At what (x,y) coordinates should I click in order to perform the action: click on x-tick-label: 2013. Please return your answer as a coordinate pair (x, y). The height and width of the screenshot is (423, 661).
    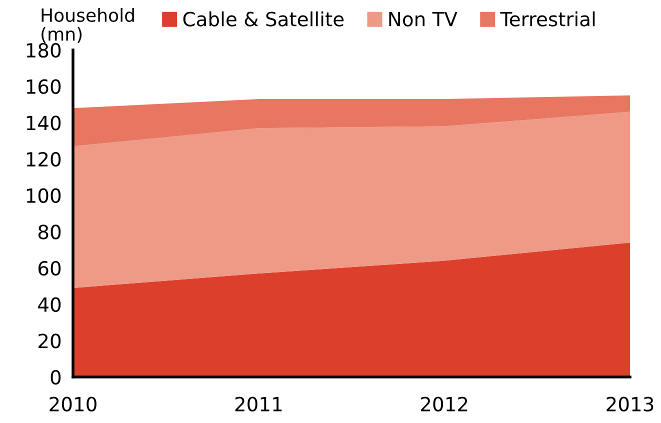
    Looking at the image, I should click on (630, 404).